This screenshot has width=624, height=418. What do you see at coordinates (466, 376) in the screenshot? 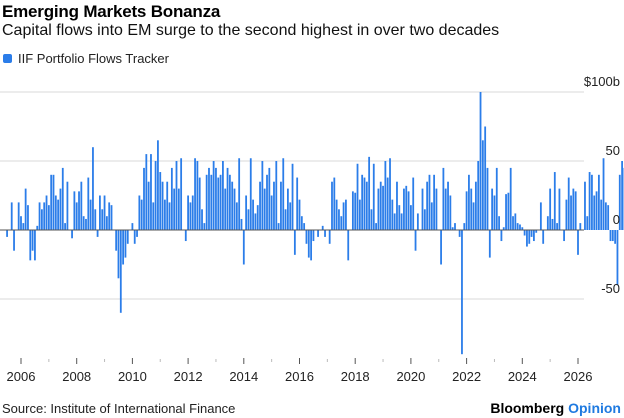
I see `x-tick-label: 2022` at bounding box center [466, 376].